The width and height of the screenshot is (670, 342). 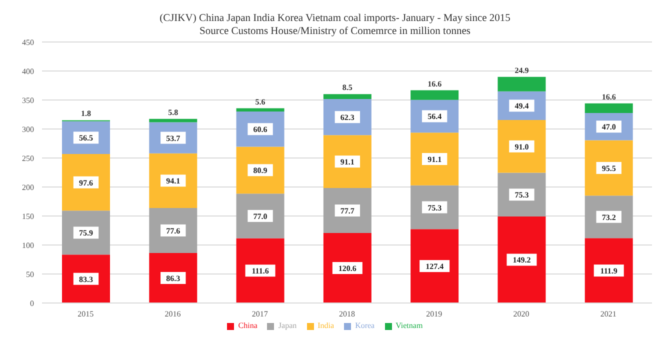 What do you see at coordinates (28, 245) in the screenshot?
I see `y-tick-label: 100` at bounding box center [28, 245].